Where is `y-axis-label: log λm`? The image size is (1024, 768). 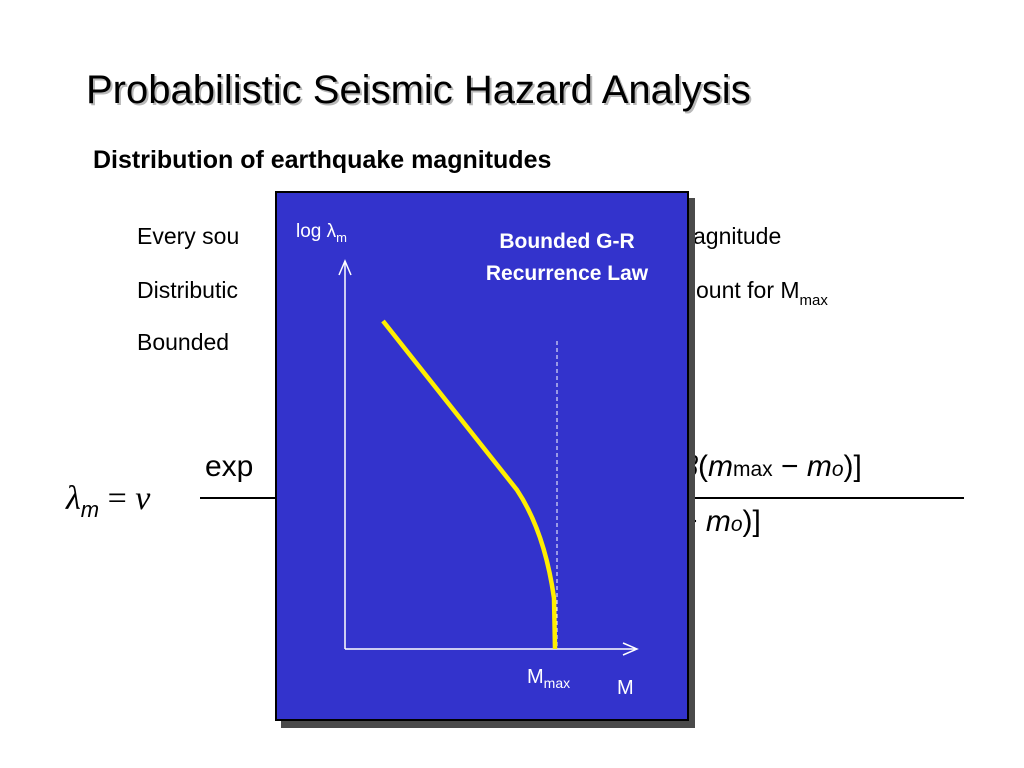
y-axis-label: log λm is located at coordinates (321, 233).